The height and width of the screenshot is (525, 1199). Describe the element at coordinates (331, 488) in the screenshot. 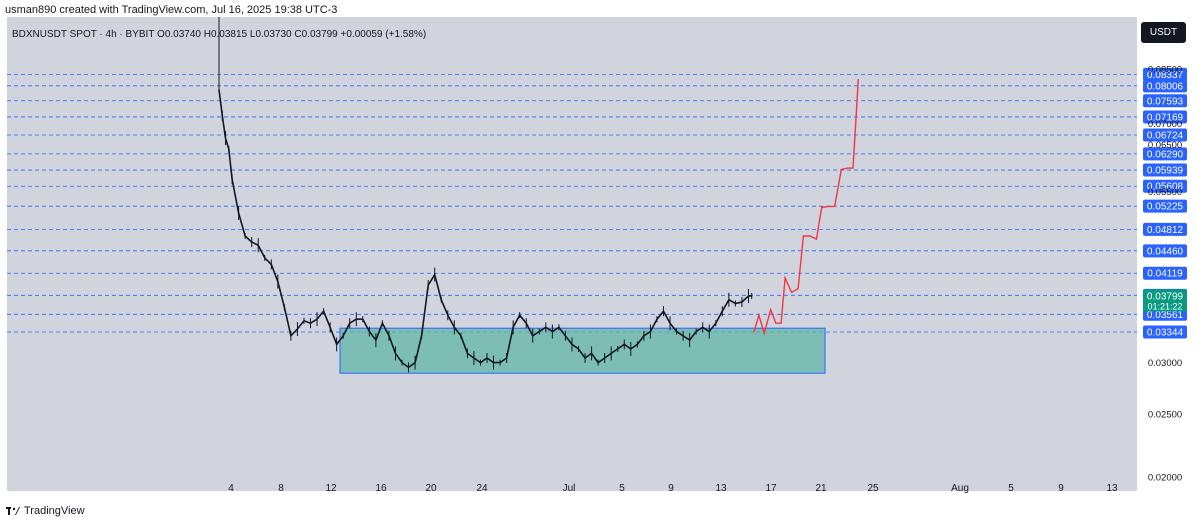

I see `x-tick-label: 12` at that location.